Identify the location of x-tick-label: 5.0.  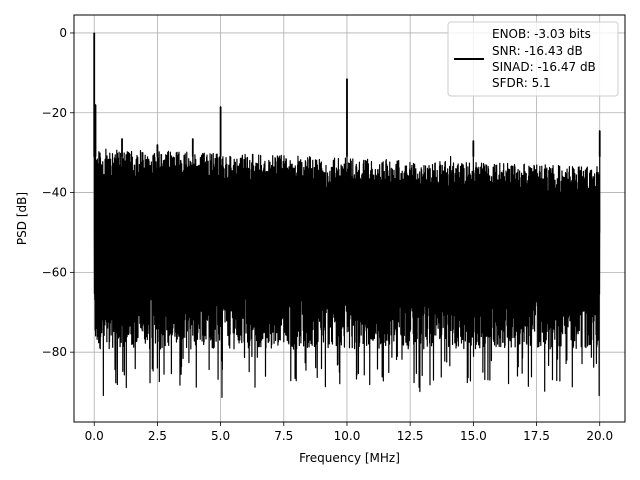
(220, 436).